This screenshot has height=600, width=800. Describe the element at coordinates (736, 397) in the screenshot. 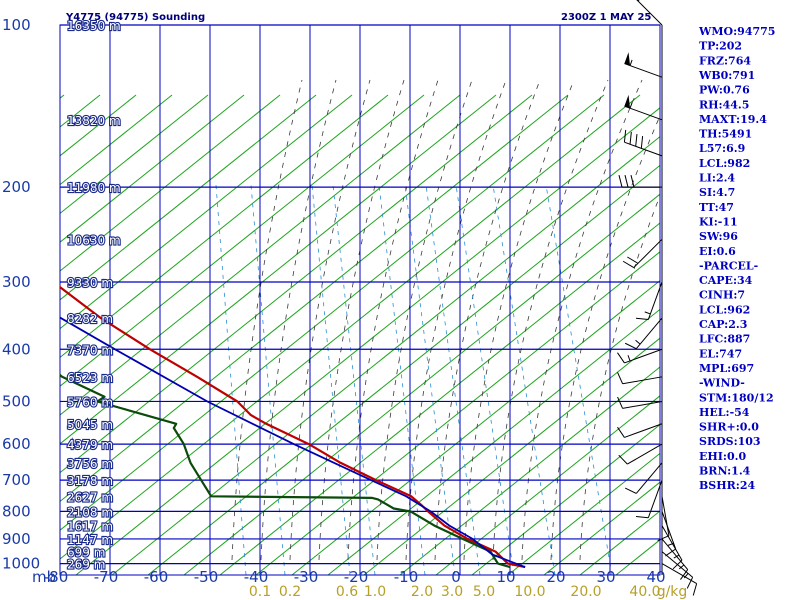

I see `index-entry: STM:180/12` at that location.